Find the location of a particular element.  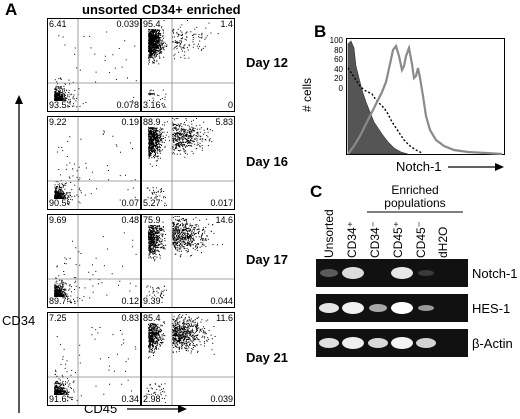

day-label-17: Day 17 is located at coordinates (267, 259).